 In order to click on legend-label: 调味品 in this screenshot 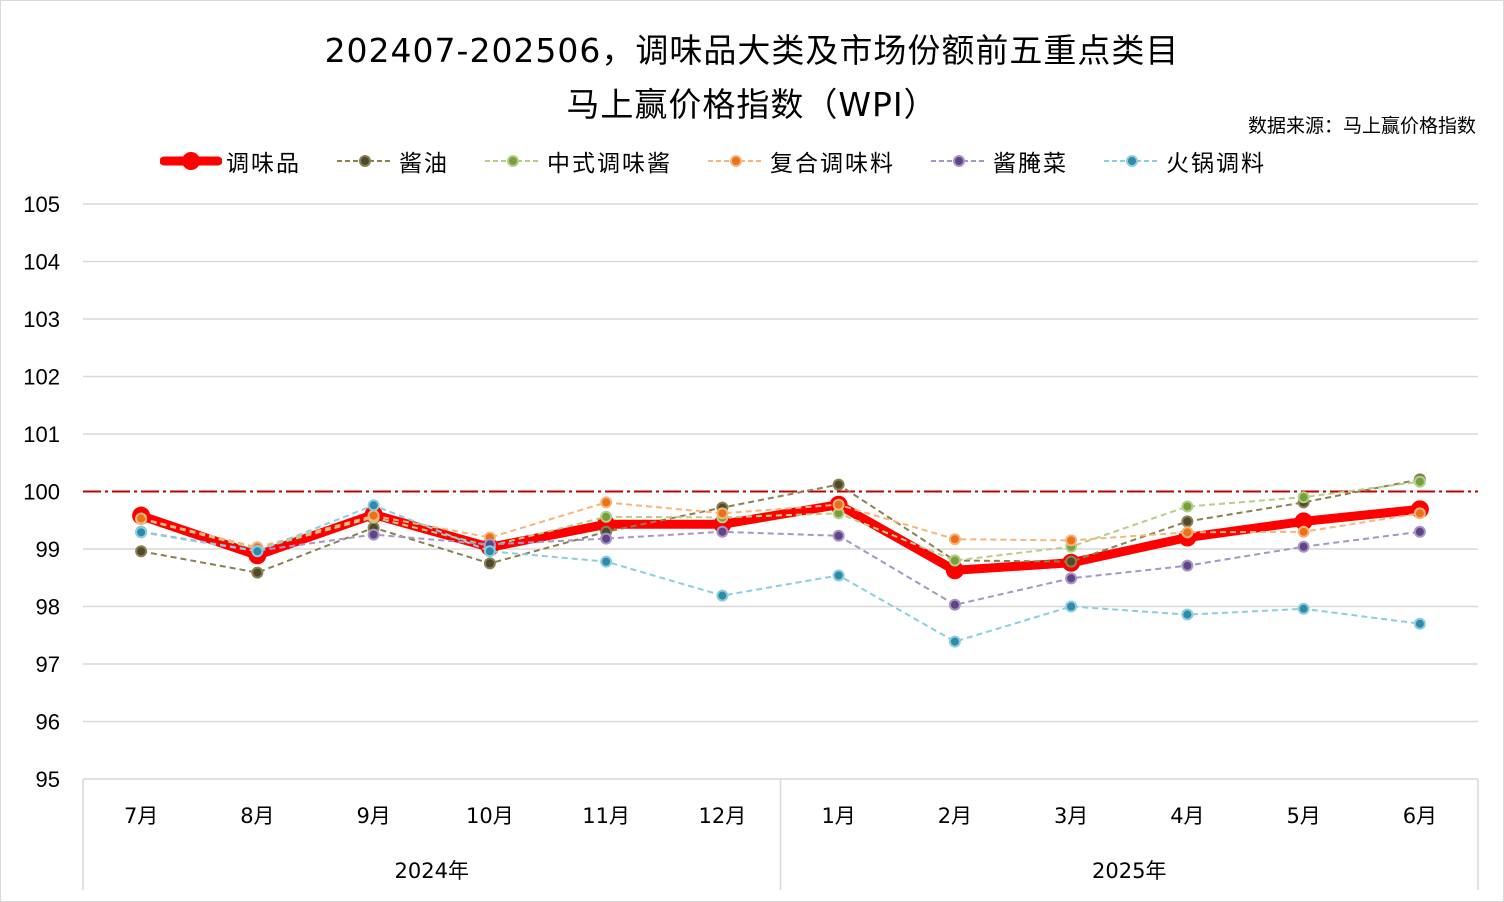, I will do `click(263, 164)`.